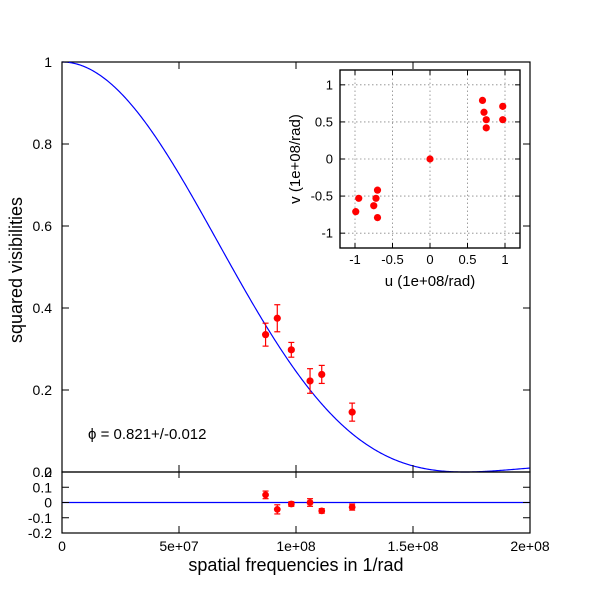 The image size is (591, 591). I want to click on main-y-tick-label: 0, so click(48, 472).